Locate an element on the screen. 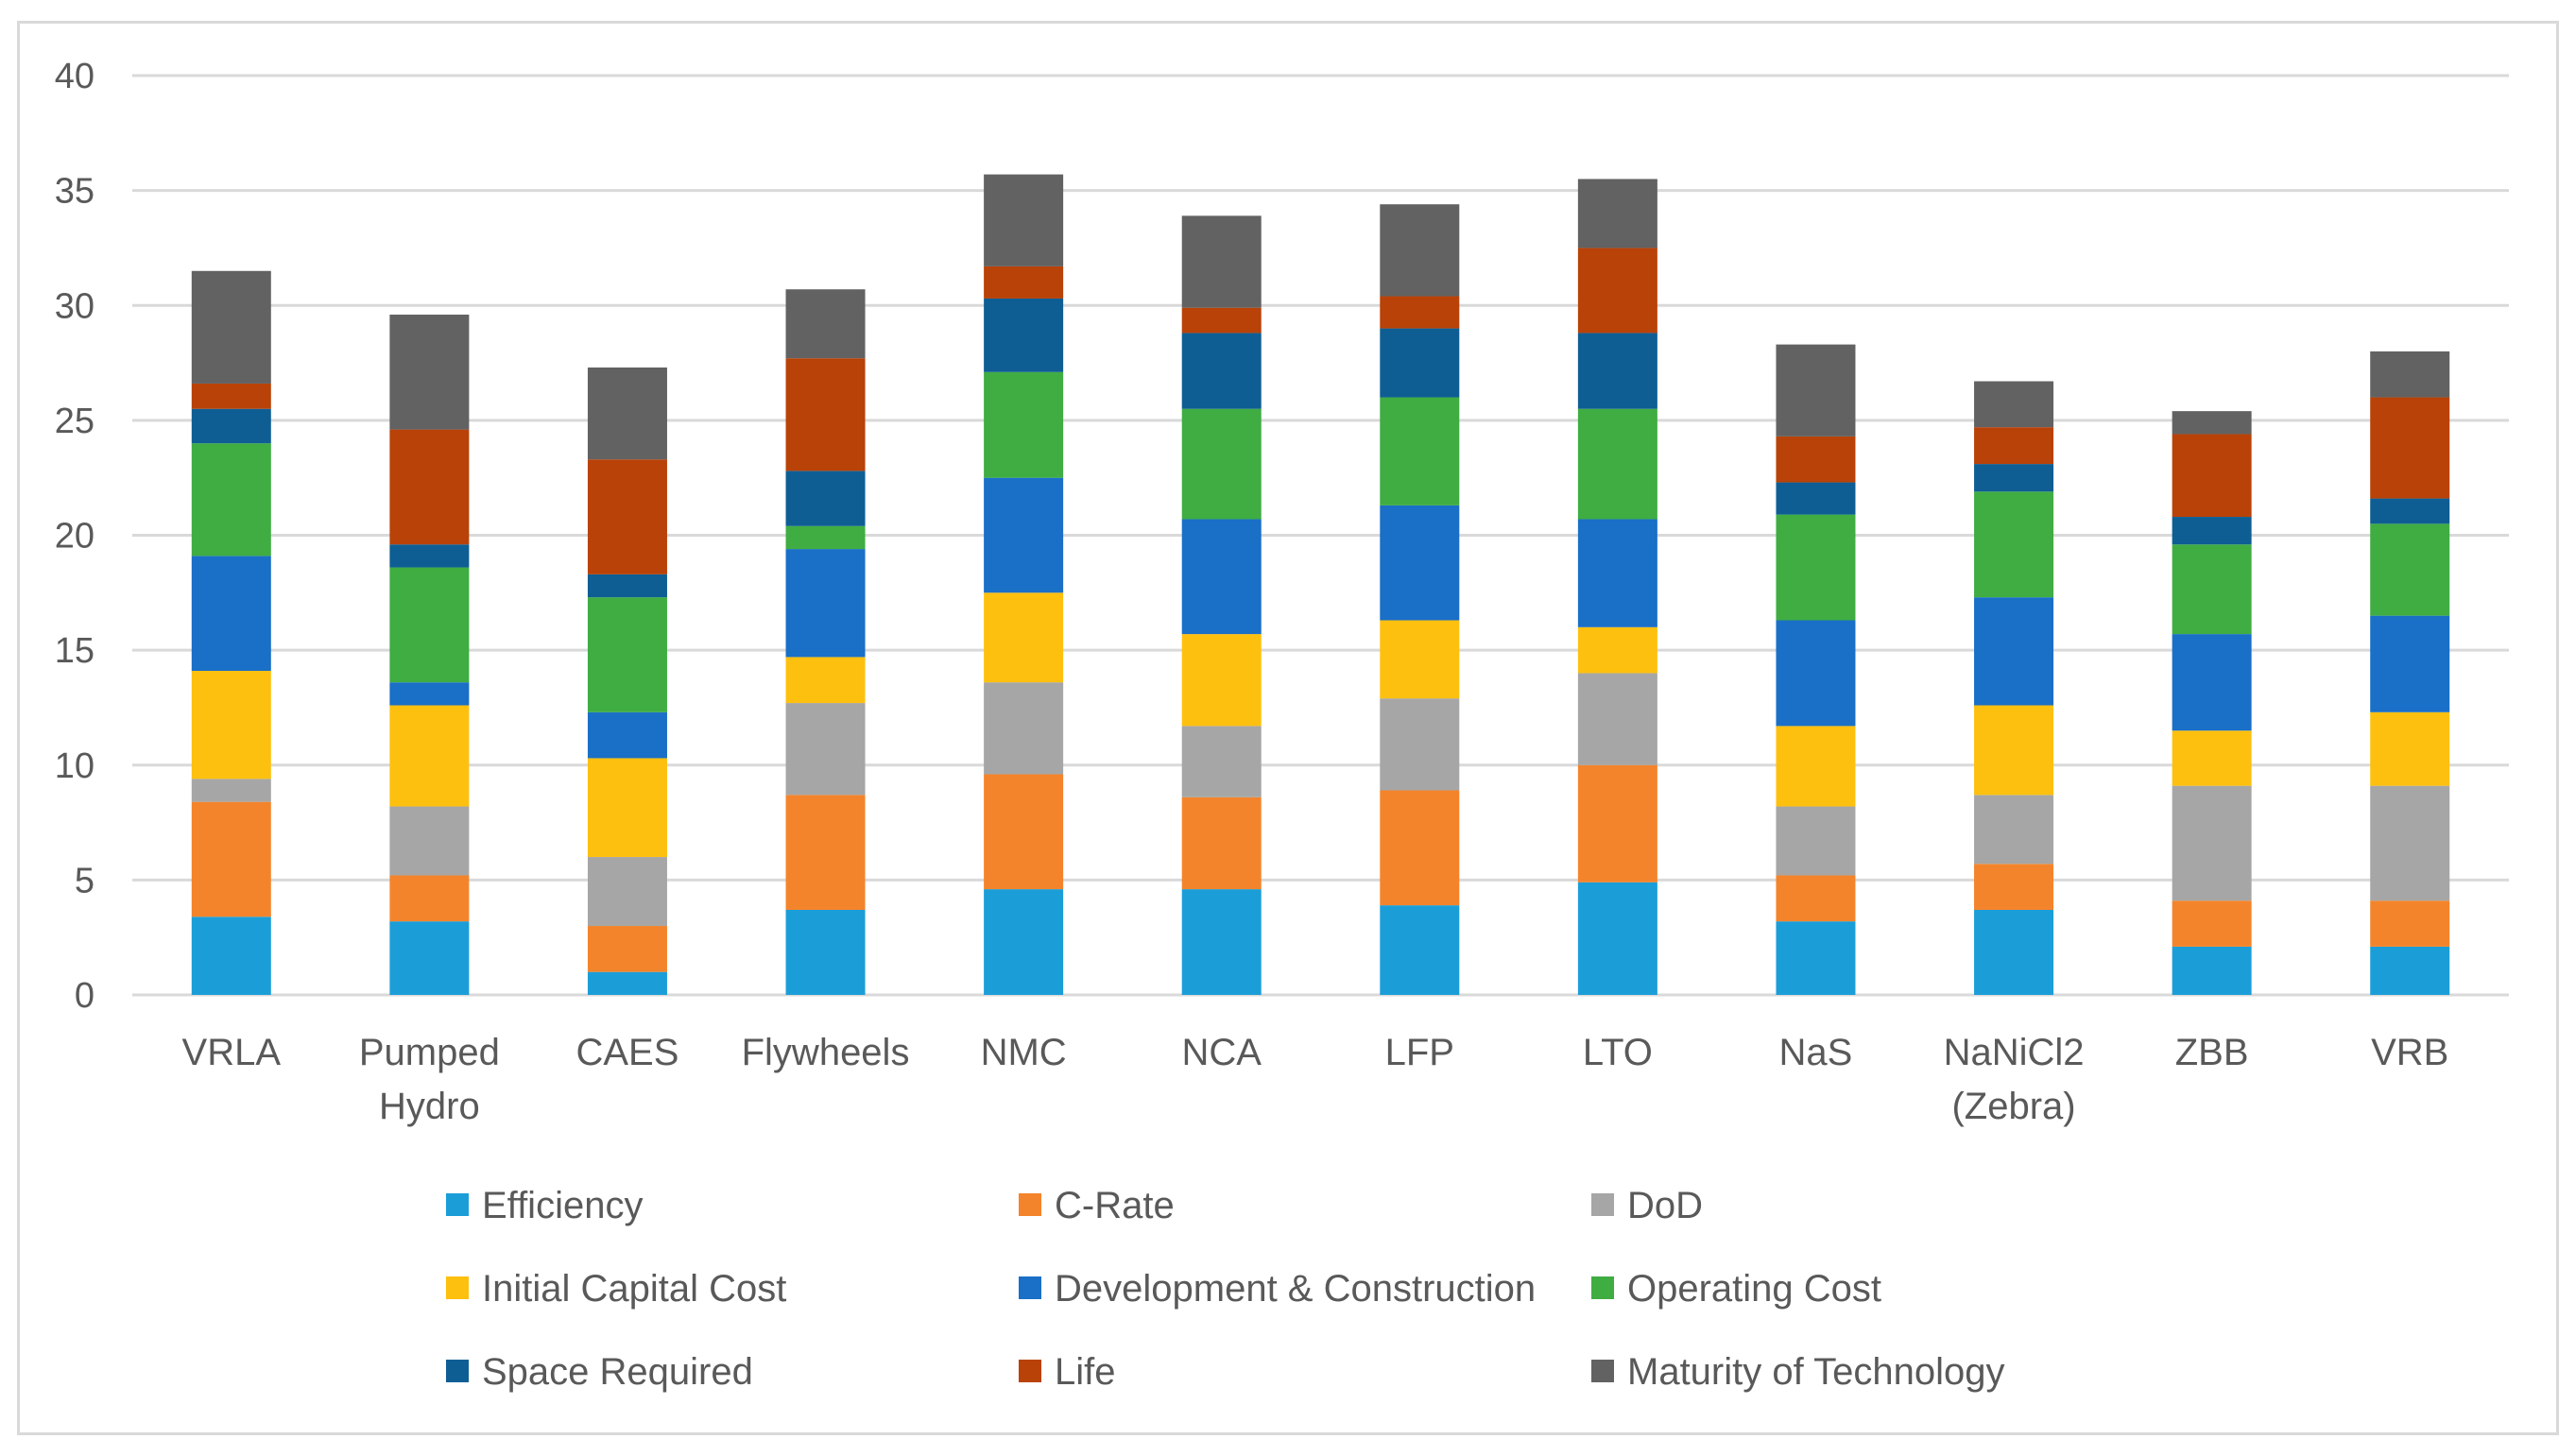 This screenshot has width=2576, height=1456. x-tick-label: NCA is located at coordinates (1221, 1052).